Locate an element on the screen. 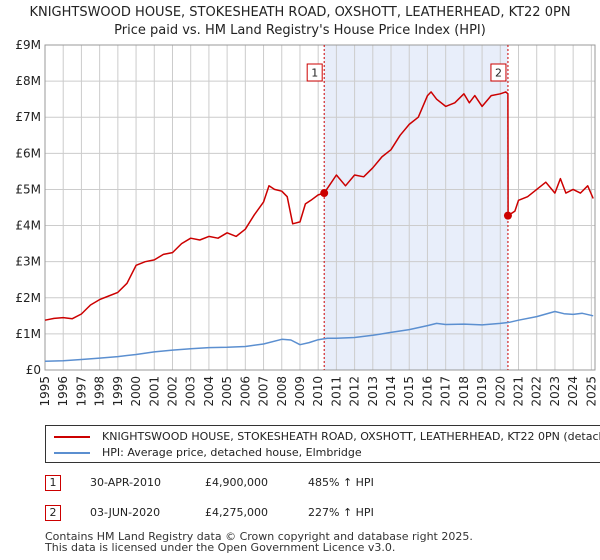 The image size is (600, 560). x-tick-label: 2015 is located at coordinates (409, 391).